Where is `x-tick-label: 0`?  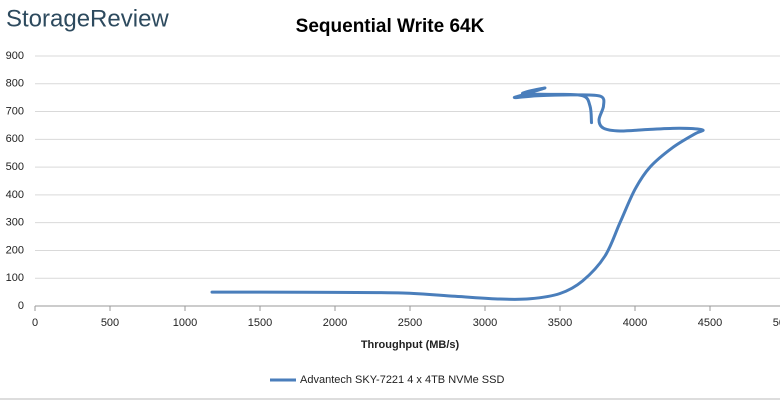 x-tick-label: 0 is located at coordinates (35, 323).